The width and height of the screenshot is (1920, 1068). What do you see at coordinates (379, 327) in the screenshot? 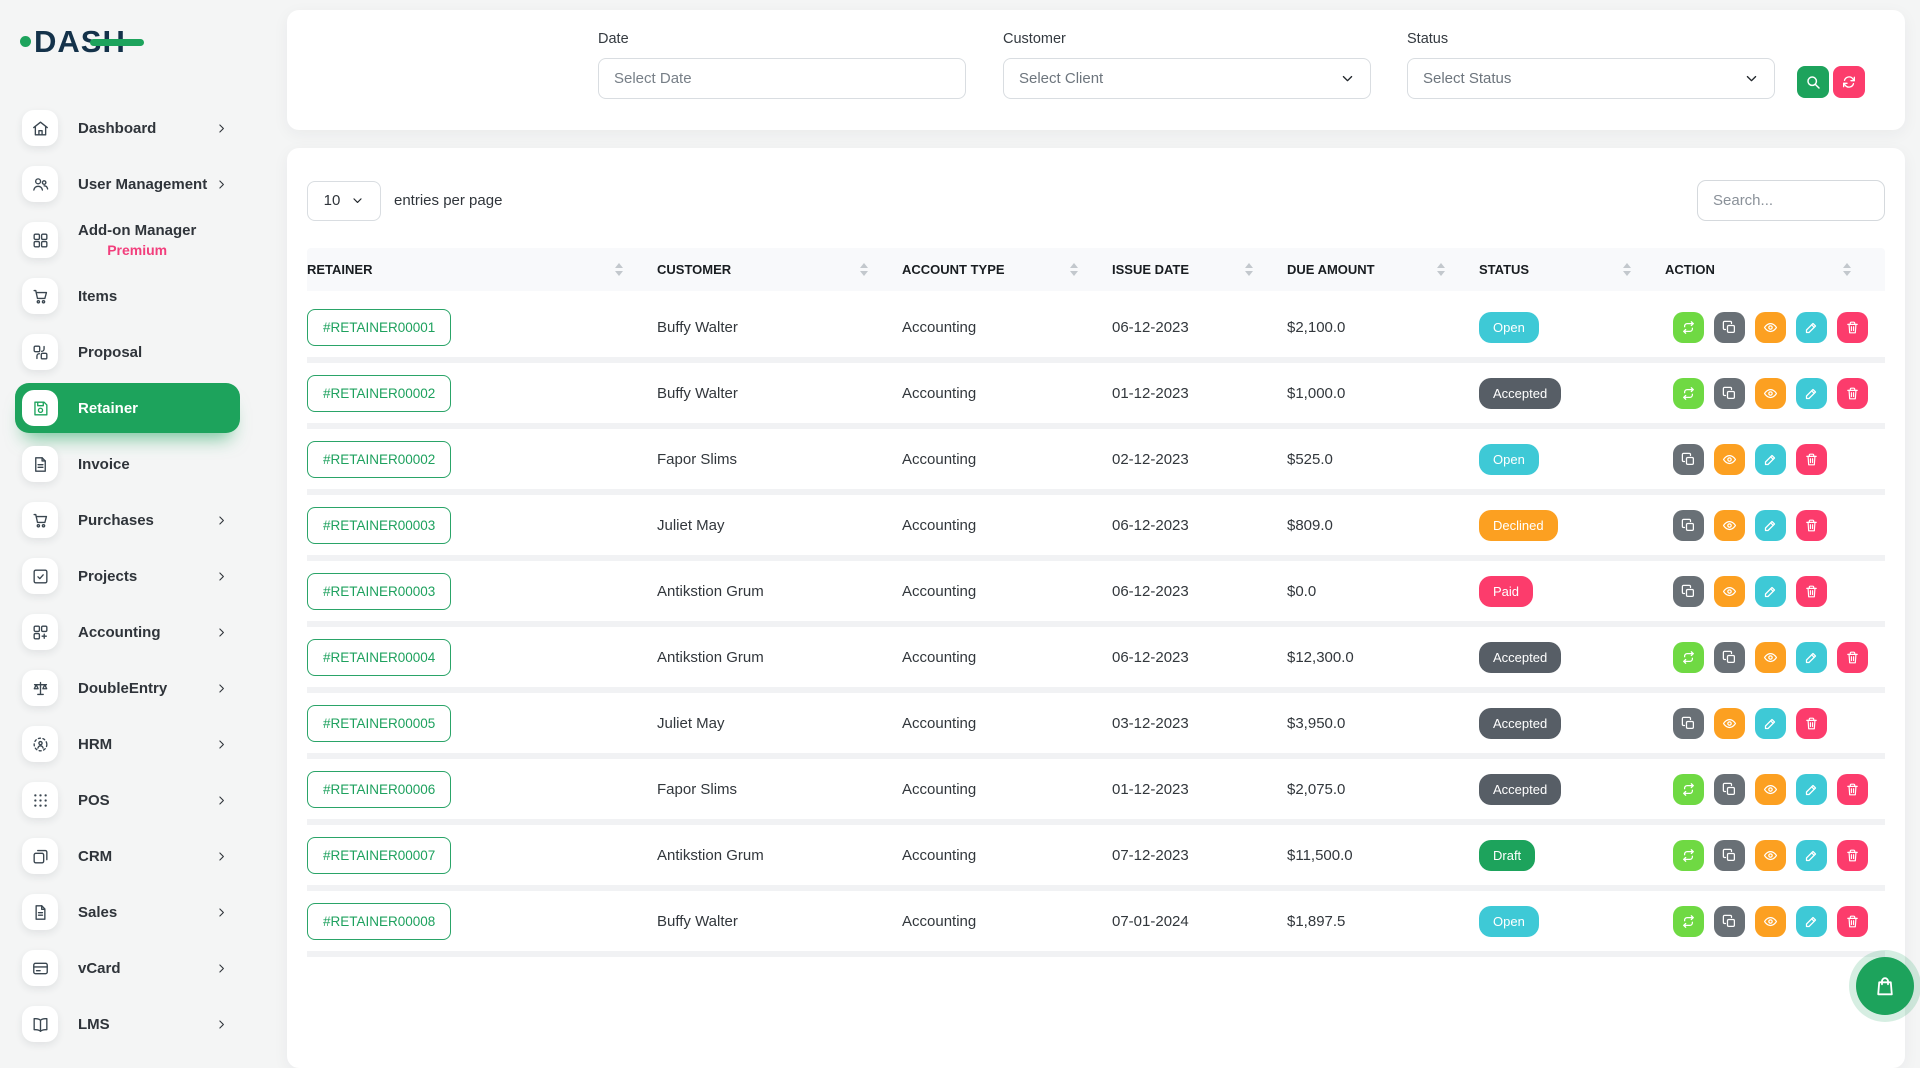
I see `retainer-number-badge: #RETAINER00001` at bounding box center [379, 327].